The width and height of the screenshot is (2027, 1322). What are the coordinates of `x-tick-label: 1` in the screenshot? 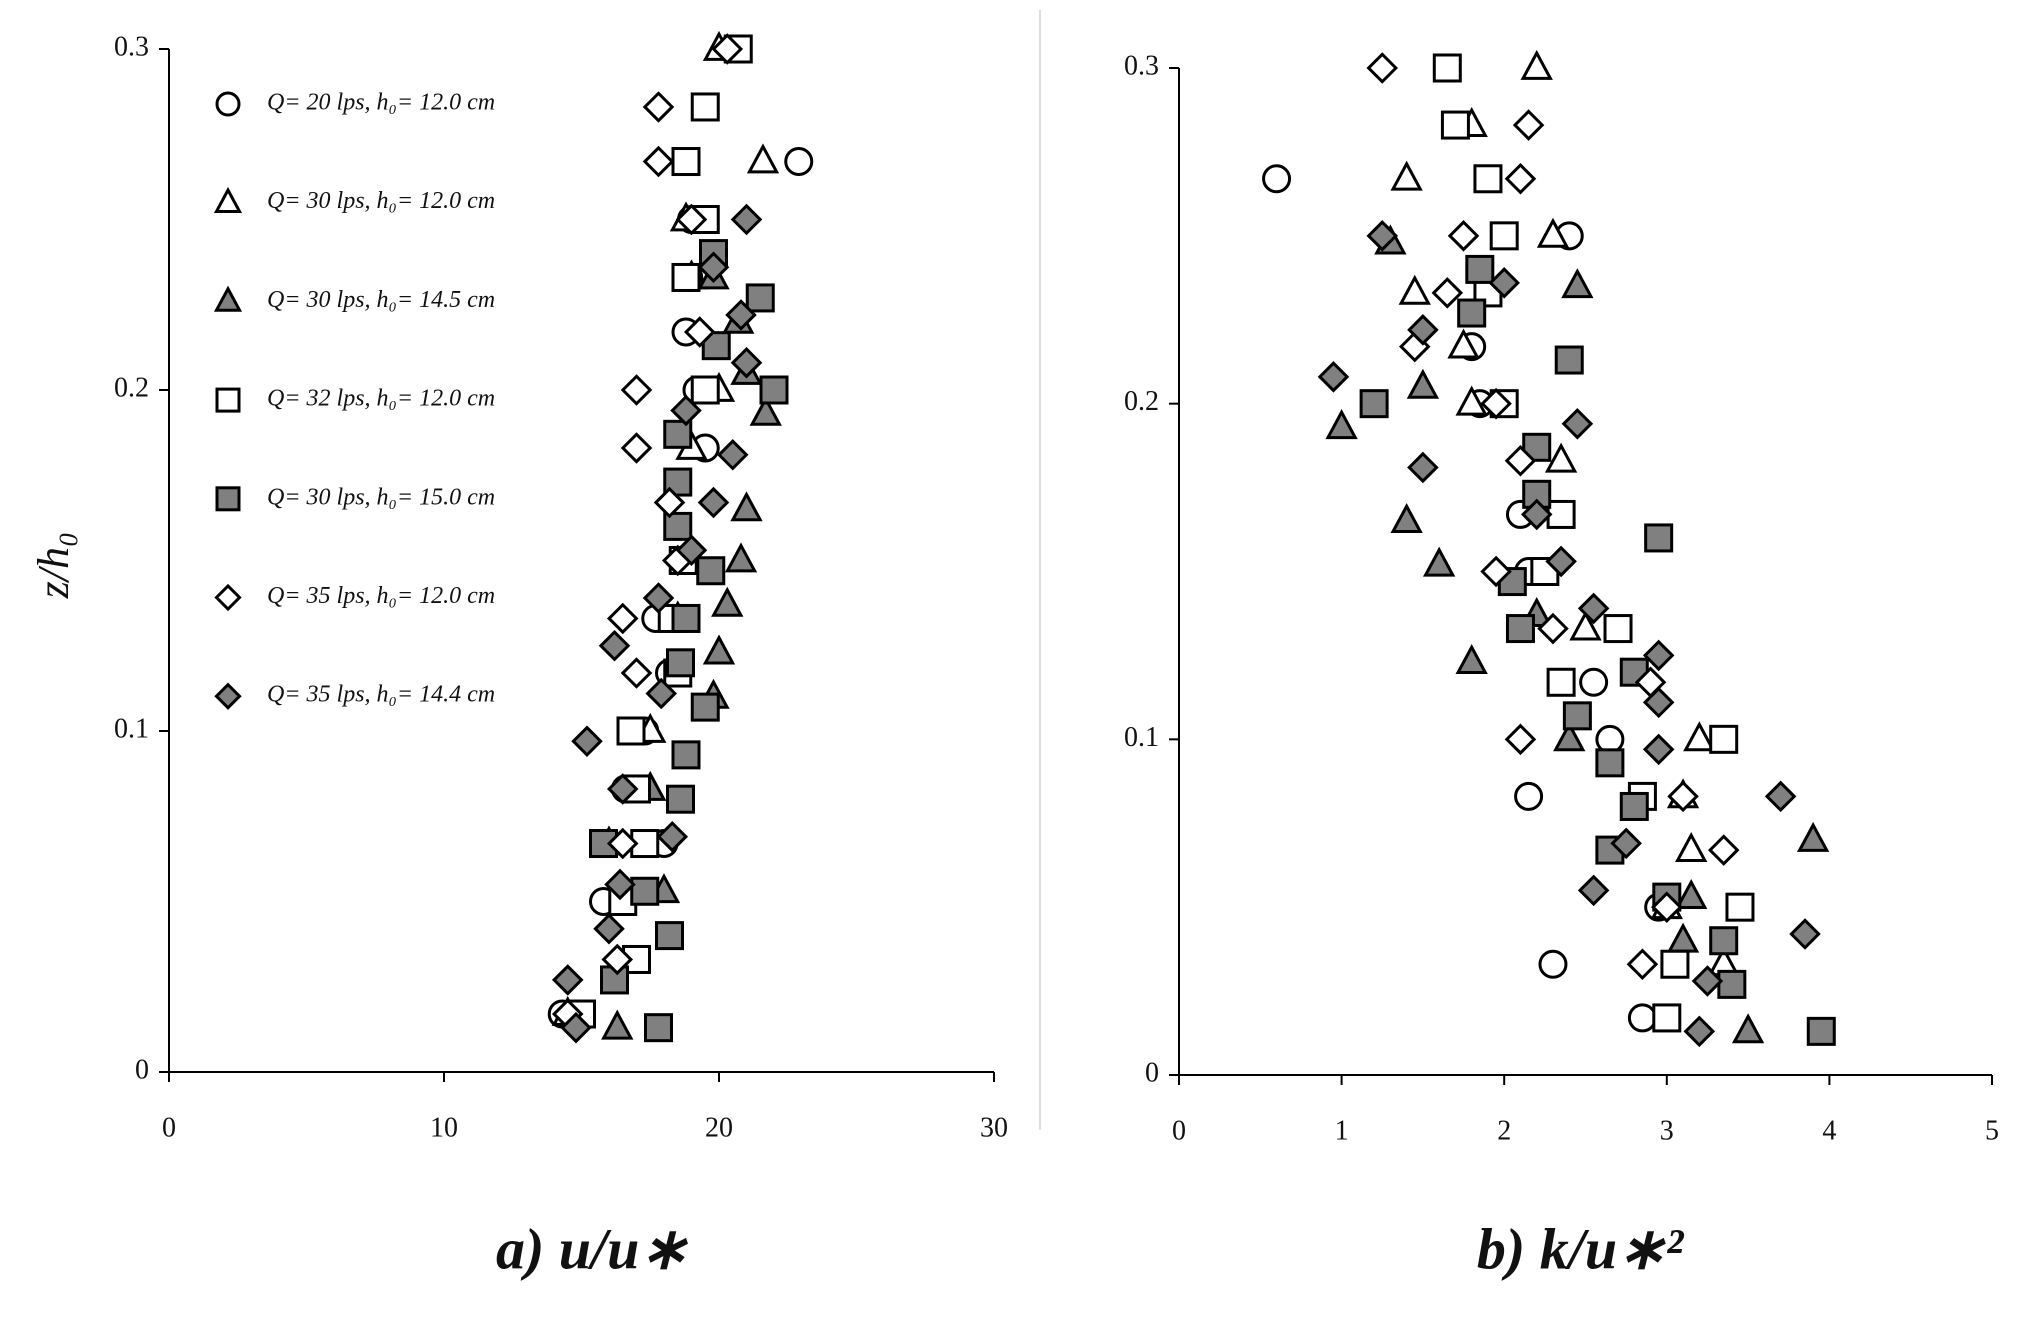 It's located at (1342, 1130).